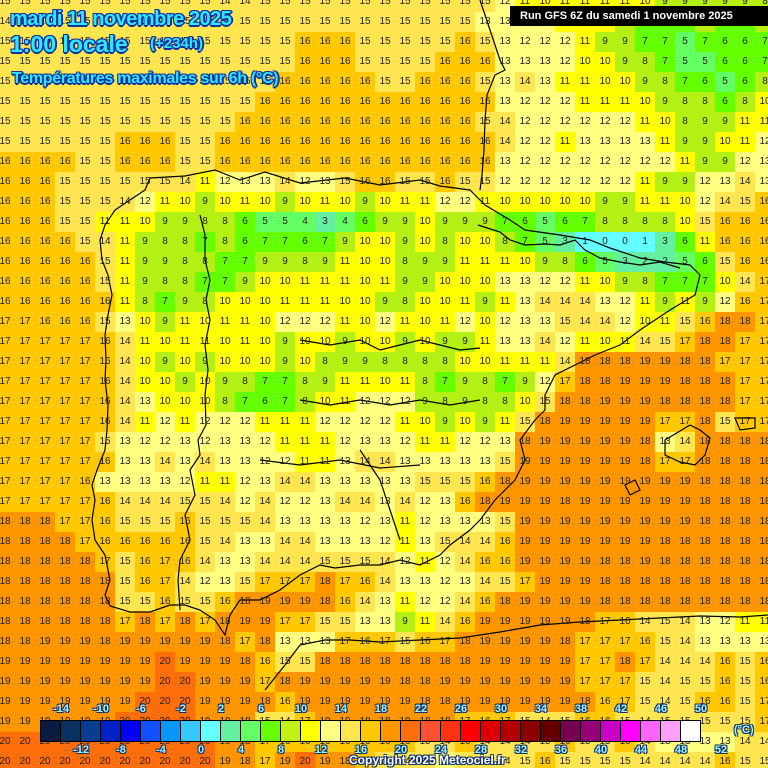 This screenshot has height=768, width=768. Describe the element at coordinates (61, 709) in the screenshot. I see `legend-label-top: -14` at that location.